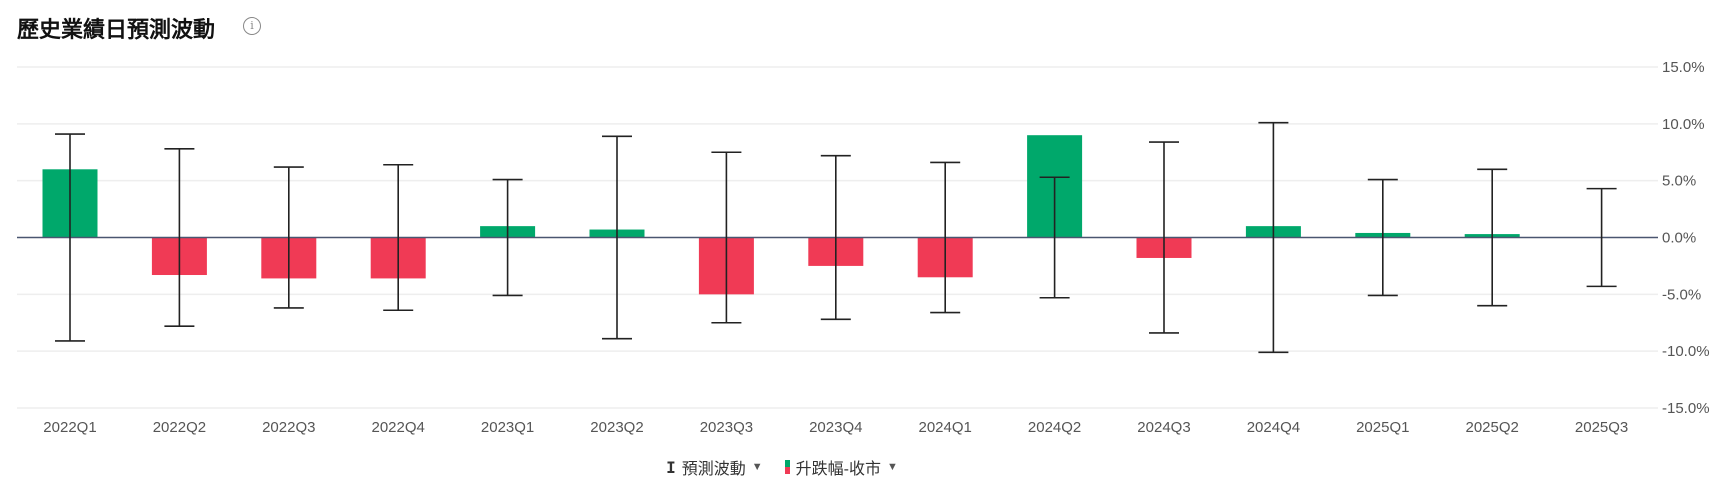 The width and height of the screenshot is (1724, 490). What do you see at coordinates (252, 26) in the screenshot?
I see `info-circle-icon: i` at bounding box center [252, 26].